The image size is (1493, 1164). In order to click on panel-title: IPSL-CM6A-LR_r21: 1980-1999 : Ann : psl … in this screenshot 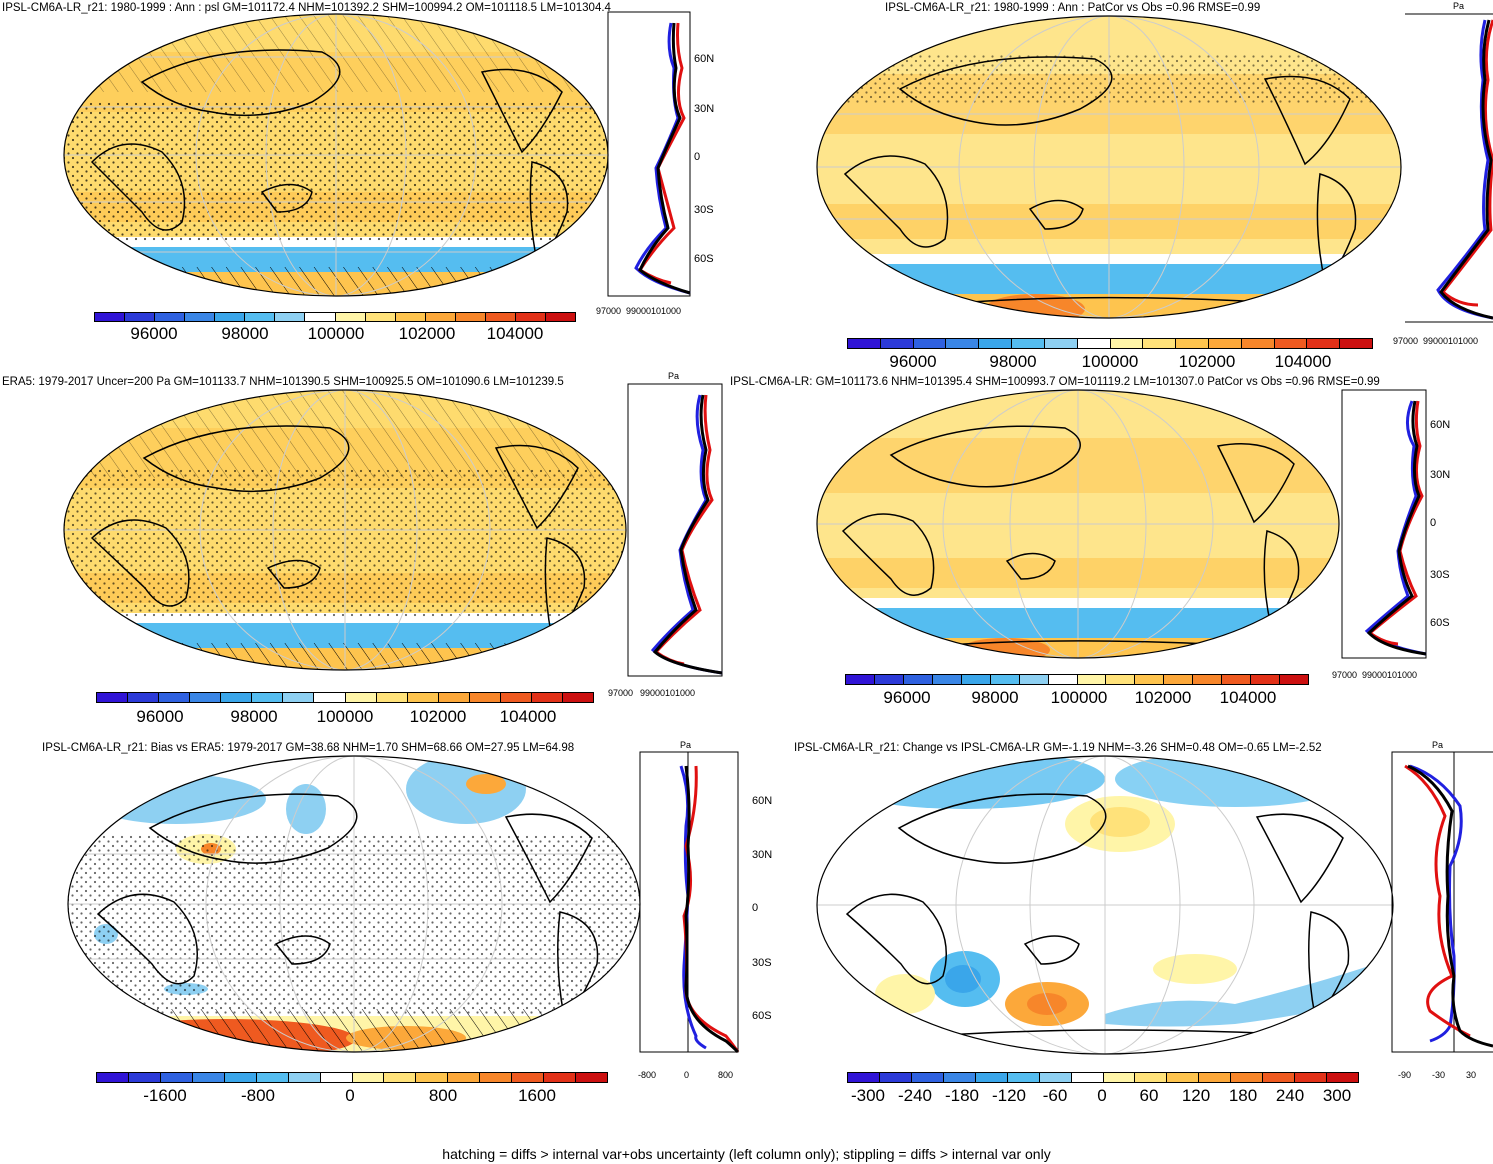, I will do `click(306, 8)`.